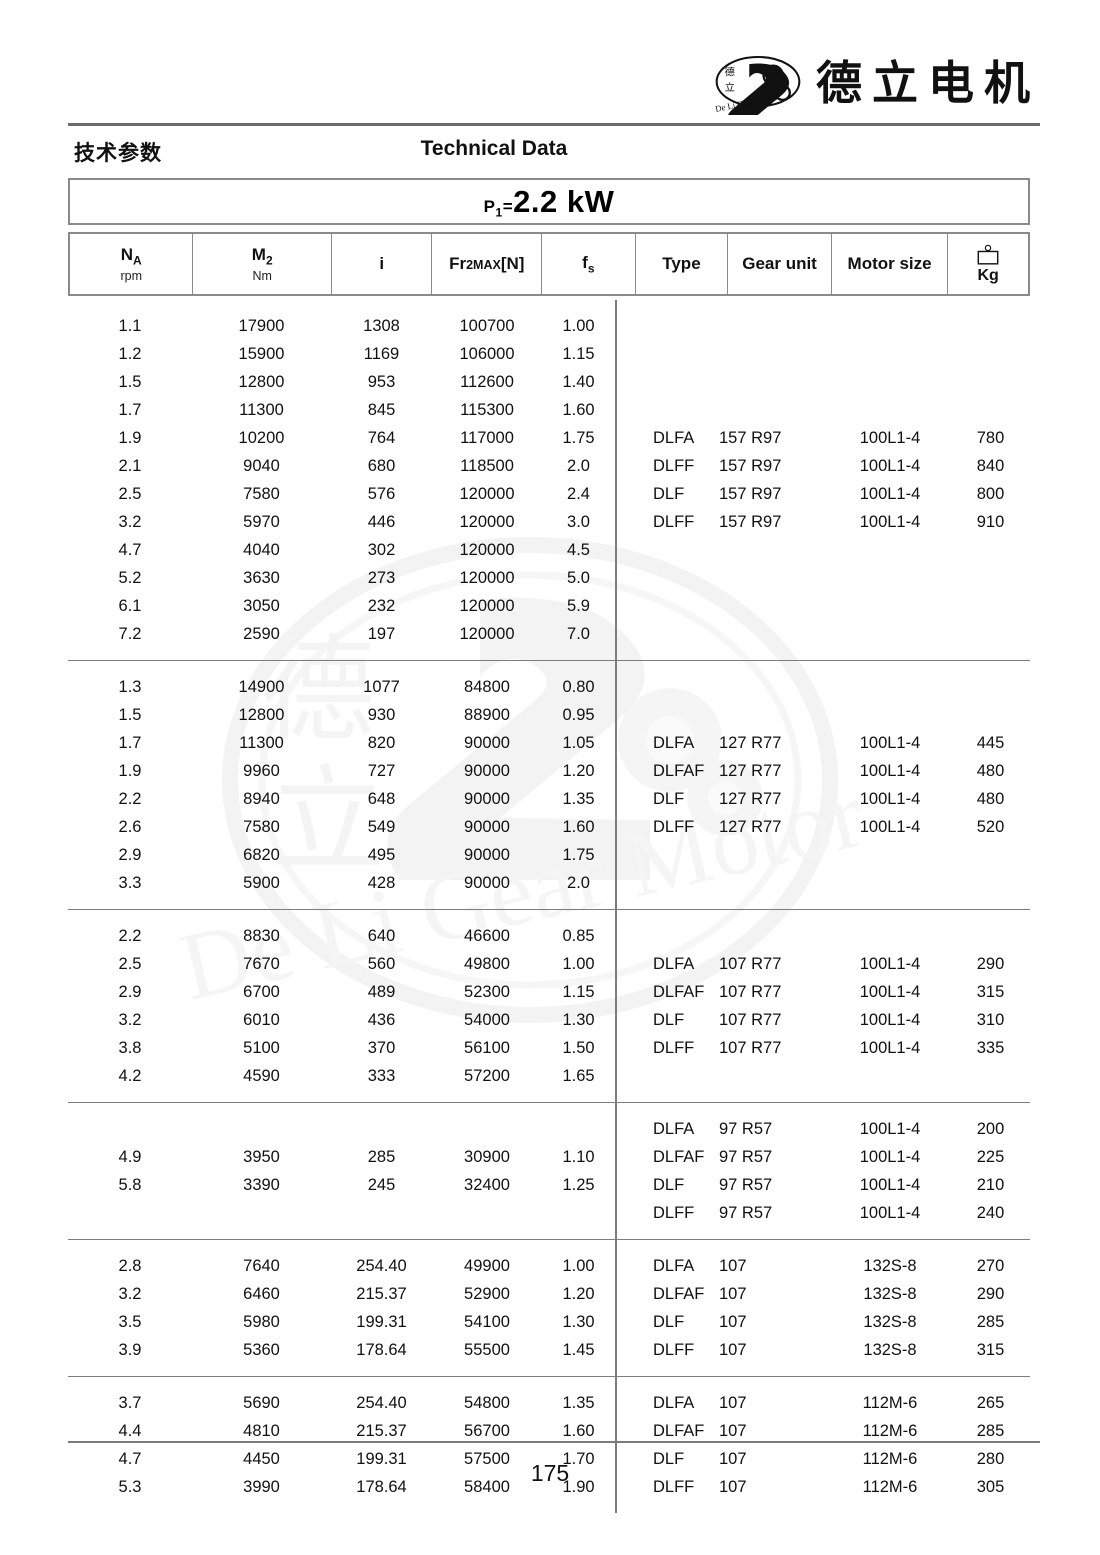  I want to click on section-title-cn: 技术参数, so click(118, 153).